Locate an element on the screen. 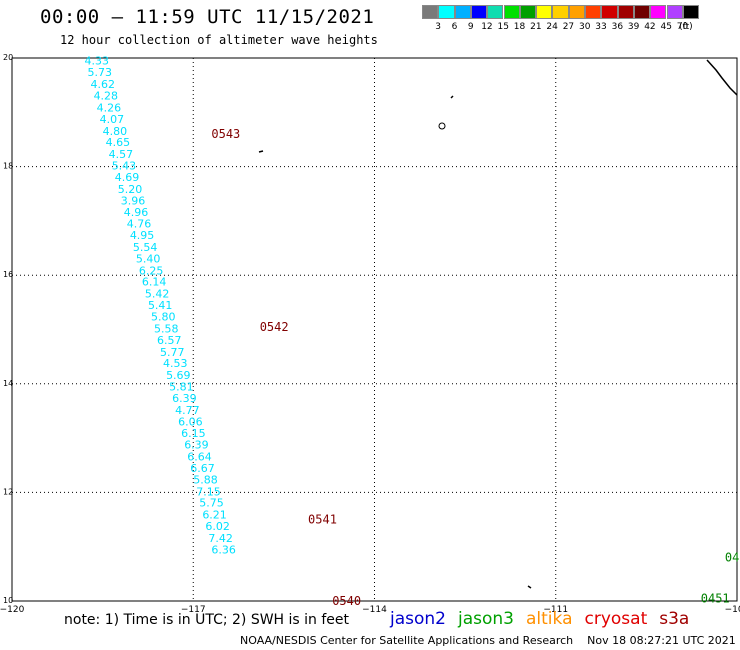 The height and width of the screenshot is (650, 740). wave-height-label: 6.57 is located at coordinates (169, 340).